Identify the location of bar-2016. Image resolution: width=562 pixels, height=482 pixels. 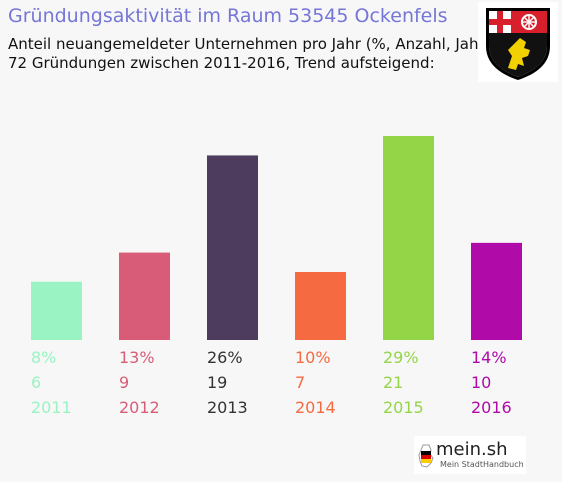
(496, 291).